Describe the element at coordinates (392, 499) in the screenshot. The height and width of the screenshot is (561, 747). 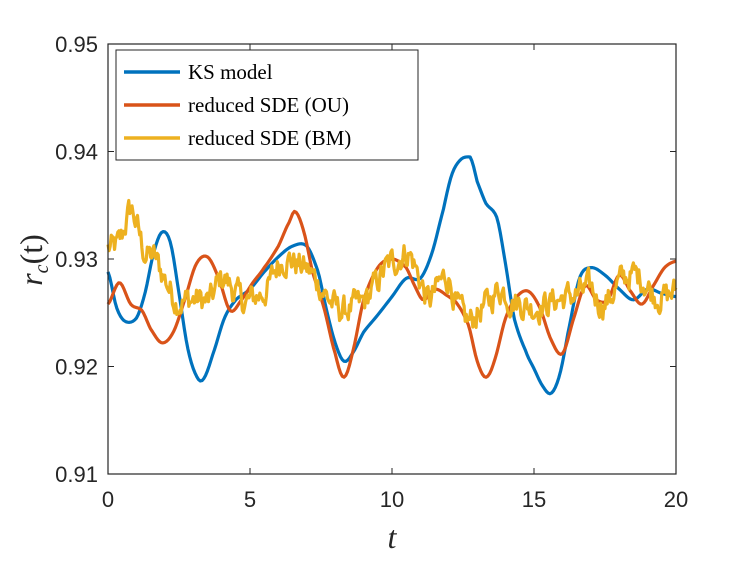
I see `x-tick-label: 10` at that location.